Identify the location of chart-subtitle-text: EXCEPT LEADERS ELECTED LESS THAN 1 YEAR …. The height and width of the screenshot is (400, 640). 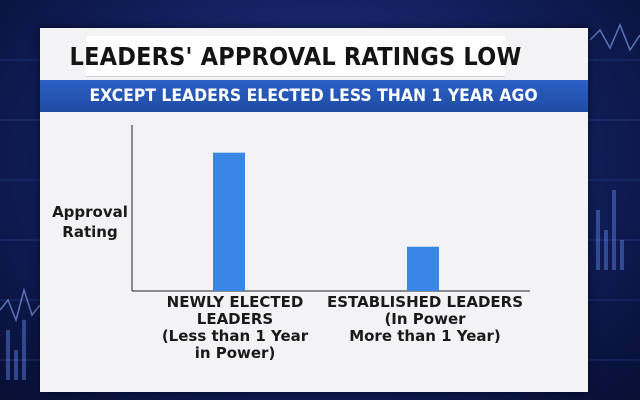
(314, 96).